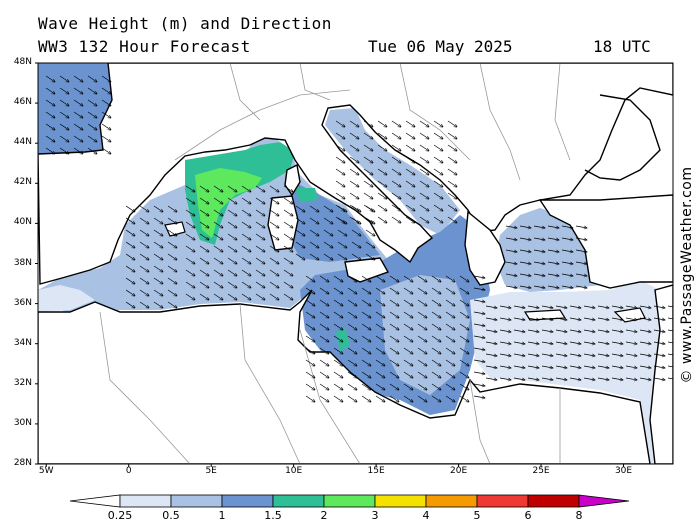  Describe the element at coordinates (306, 195) in the screenshot. I see `wave-high-bonifacio` at that location.